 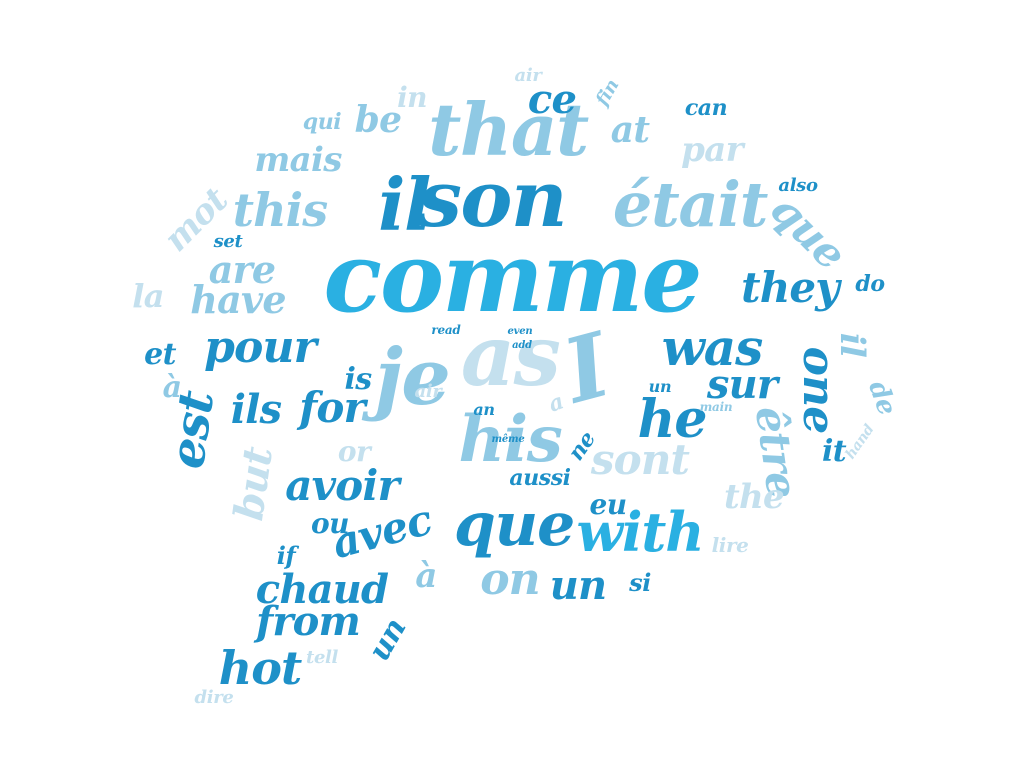 I want to click on word-par: par, so click(x=712, y=150).